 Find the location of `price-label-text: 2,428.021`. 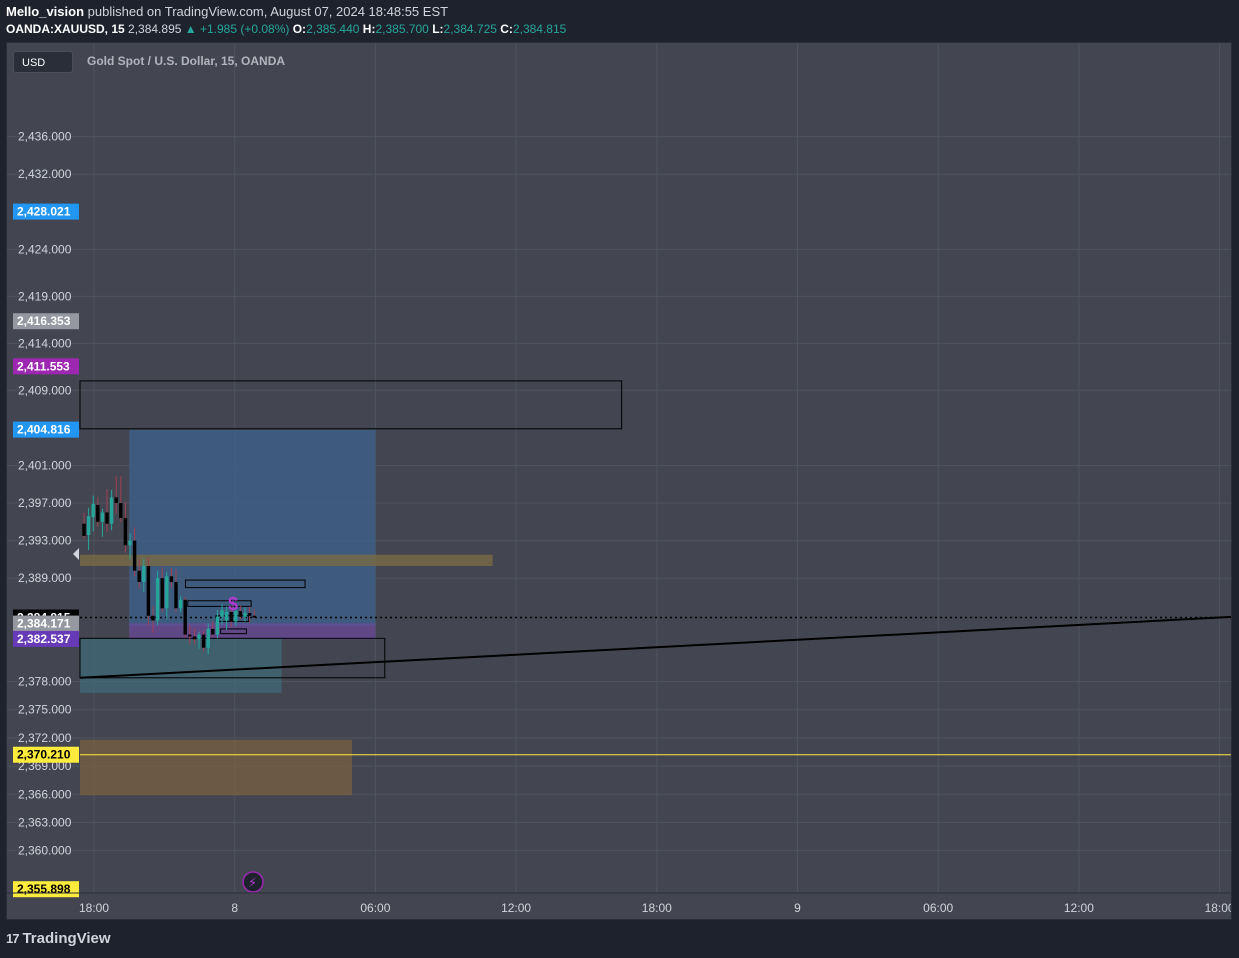

price-label-text: 2,428.021 is located at coordinates (44, 212).